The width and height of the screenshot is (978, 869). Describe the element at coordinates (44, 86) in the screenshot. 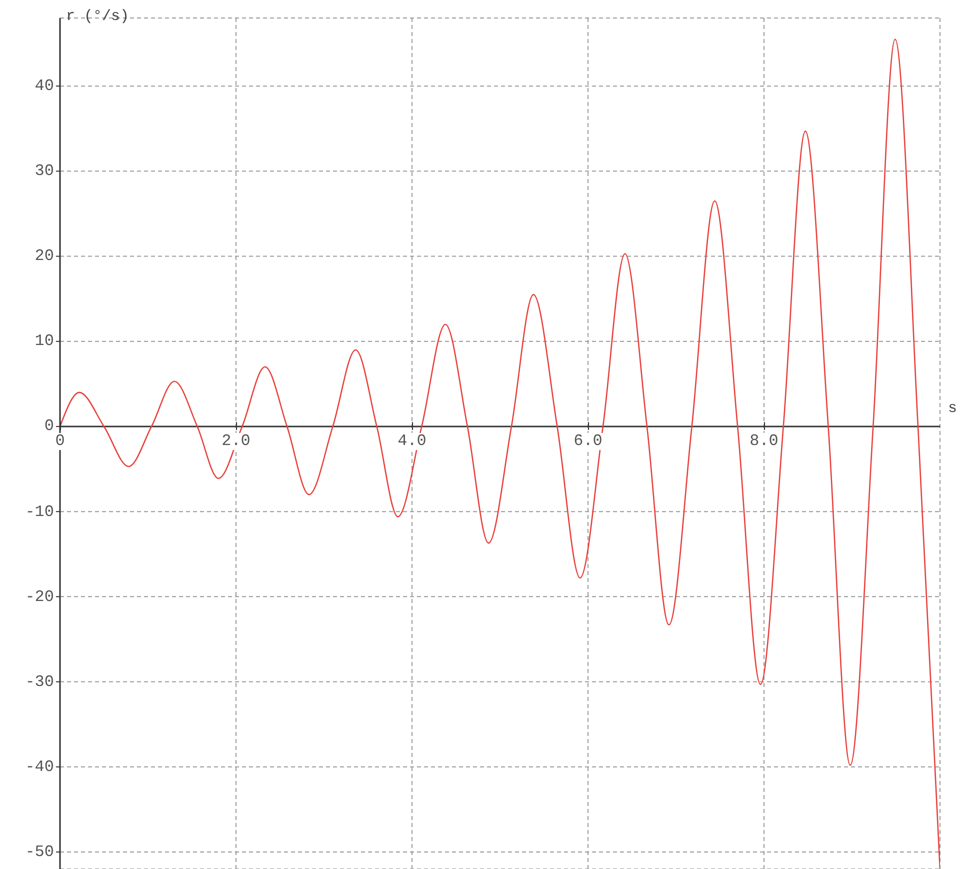

I see `y-tick-label: 40` at that location.